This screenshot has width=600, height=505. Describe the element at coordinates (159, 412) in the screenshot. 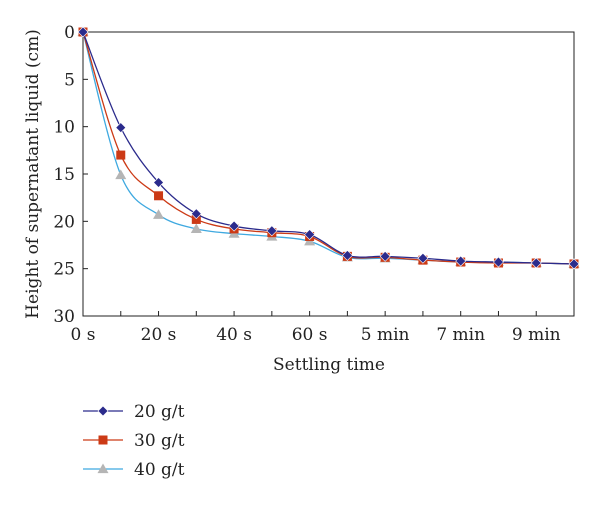

I see `legend-label: 20 g/t` at that location.